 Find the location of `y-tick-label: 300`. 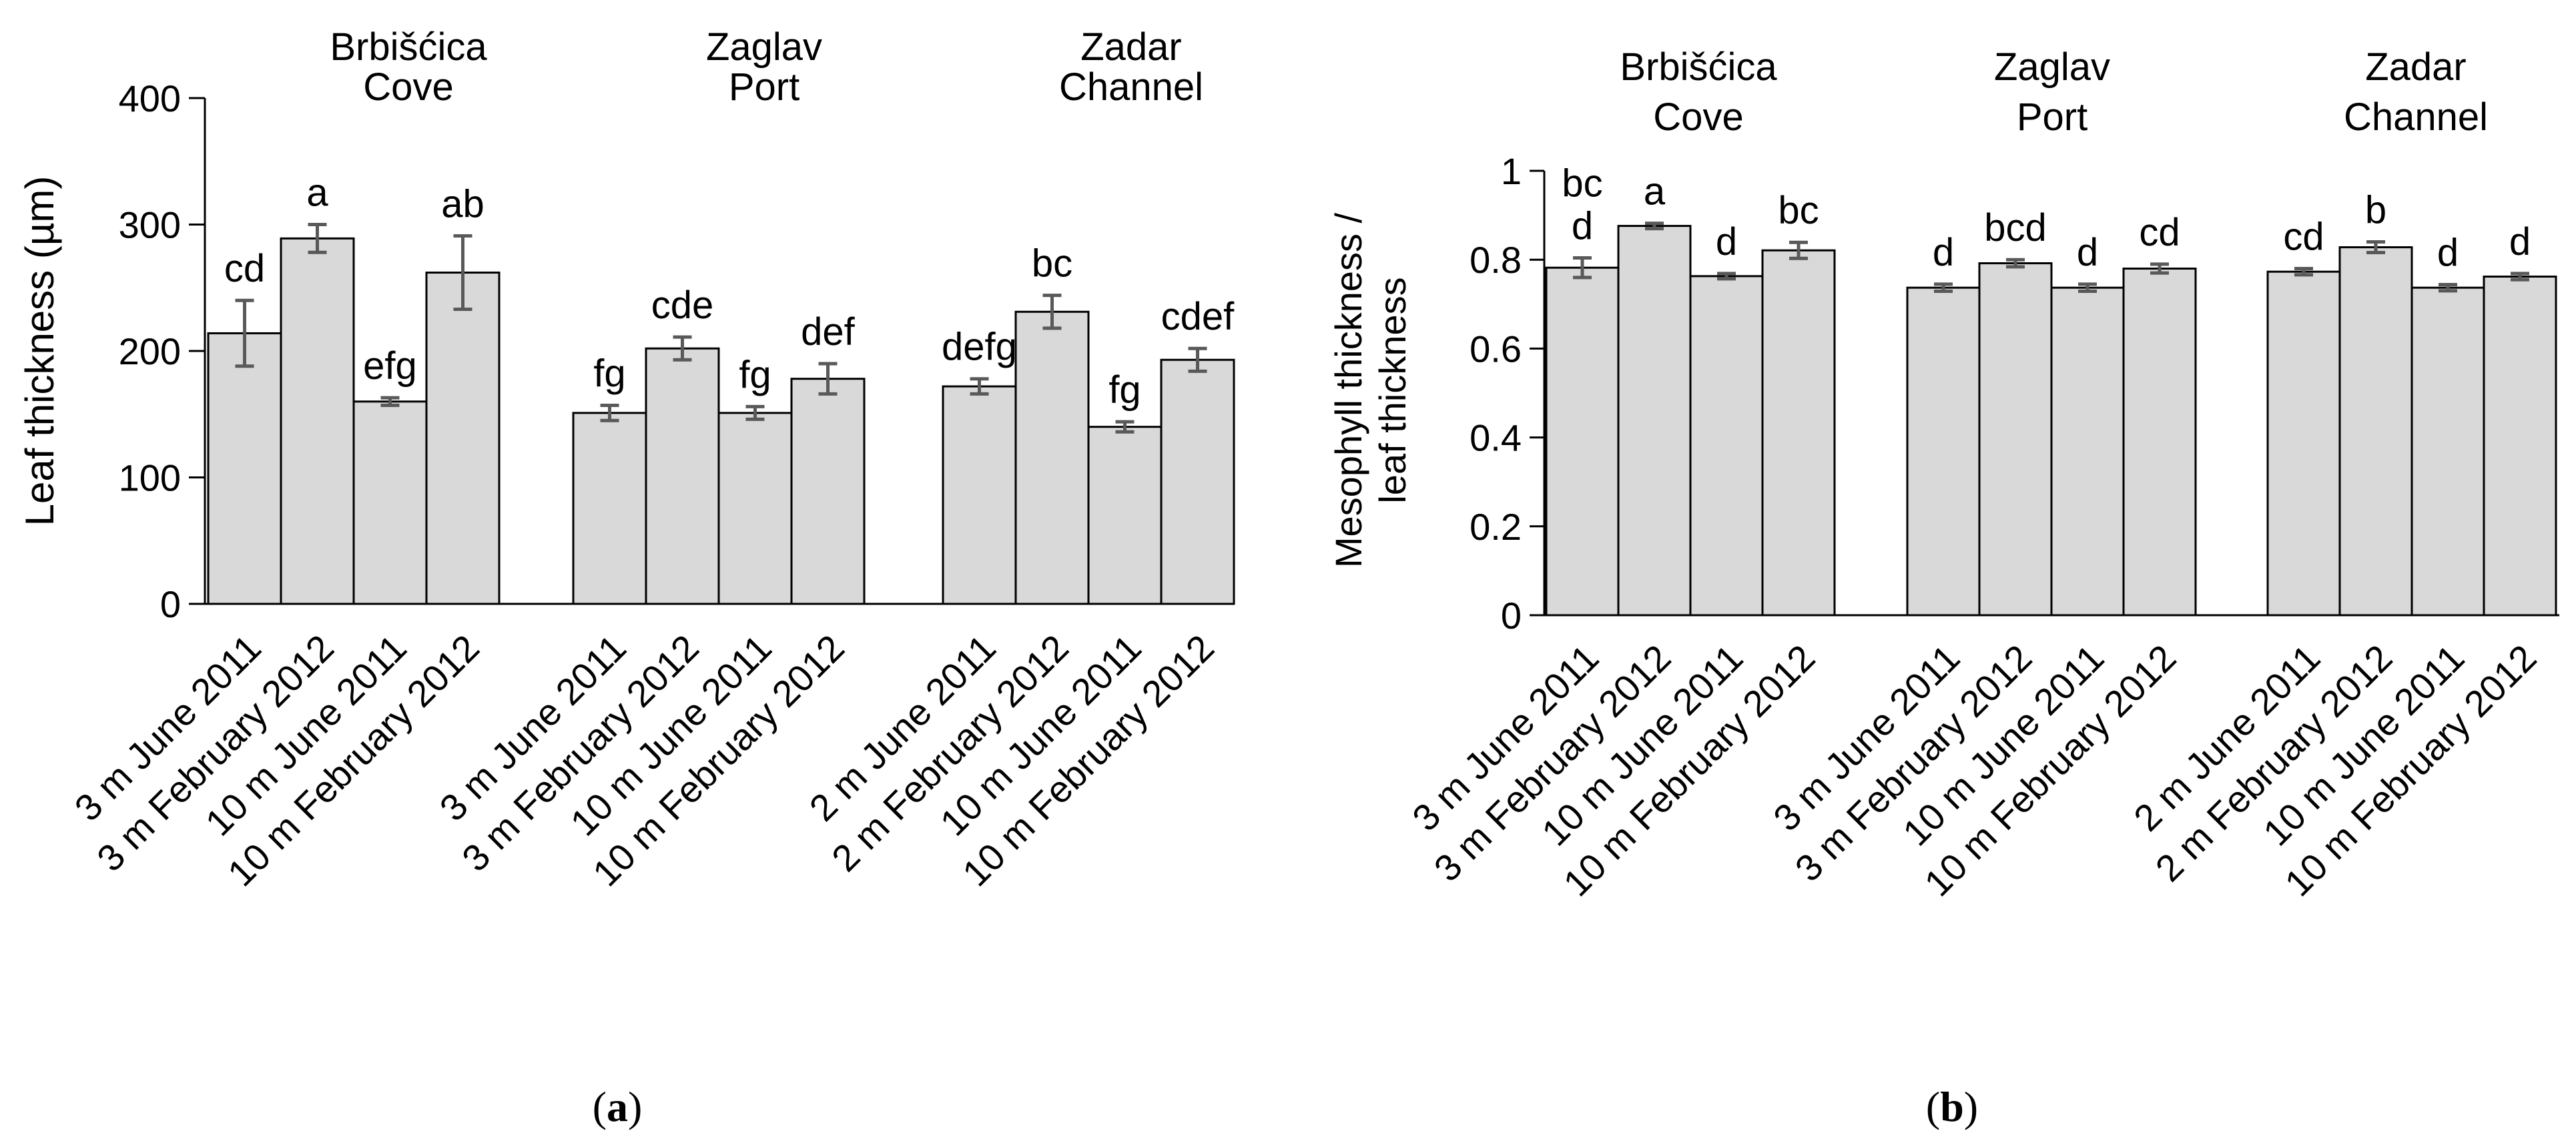

y-tick-label: 300 is located at coordinates (150, 225).